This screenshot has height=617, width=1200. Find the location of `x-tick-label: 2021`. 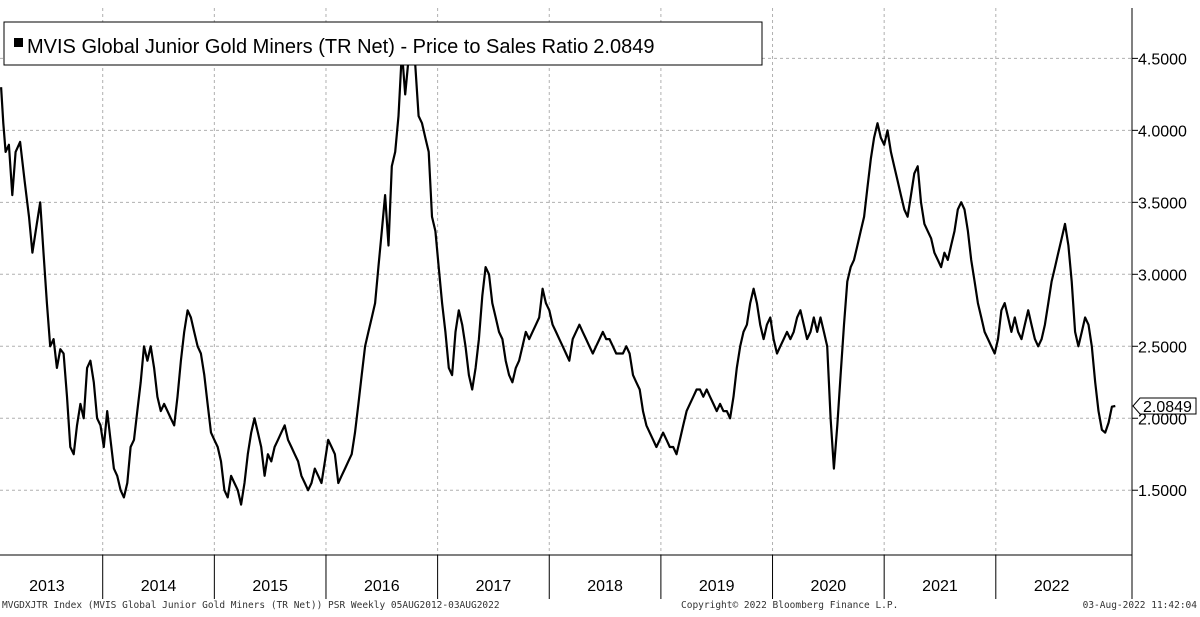

x-tick-label: 2021 is located at coordinates (940, 586).